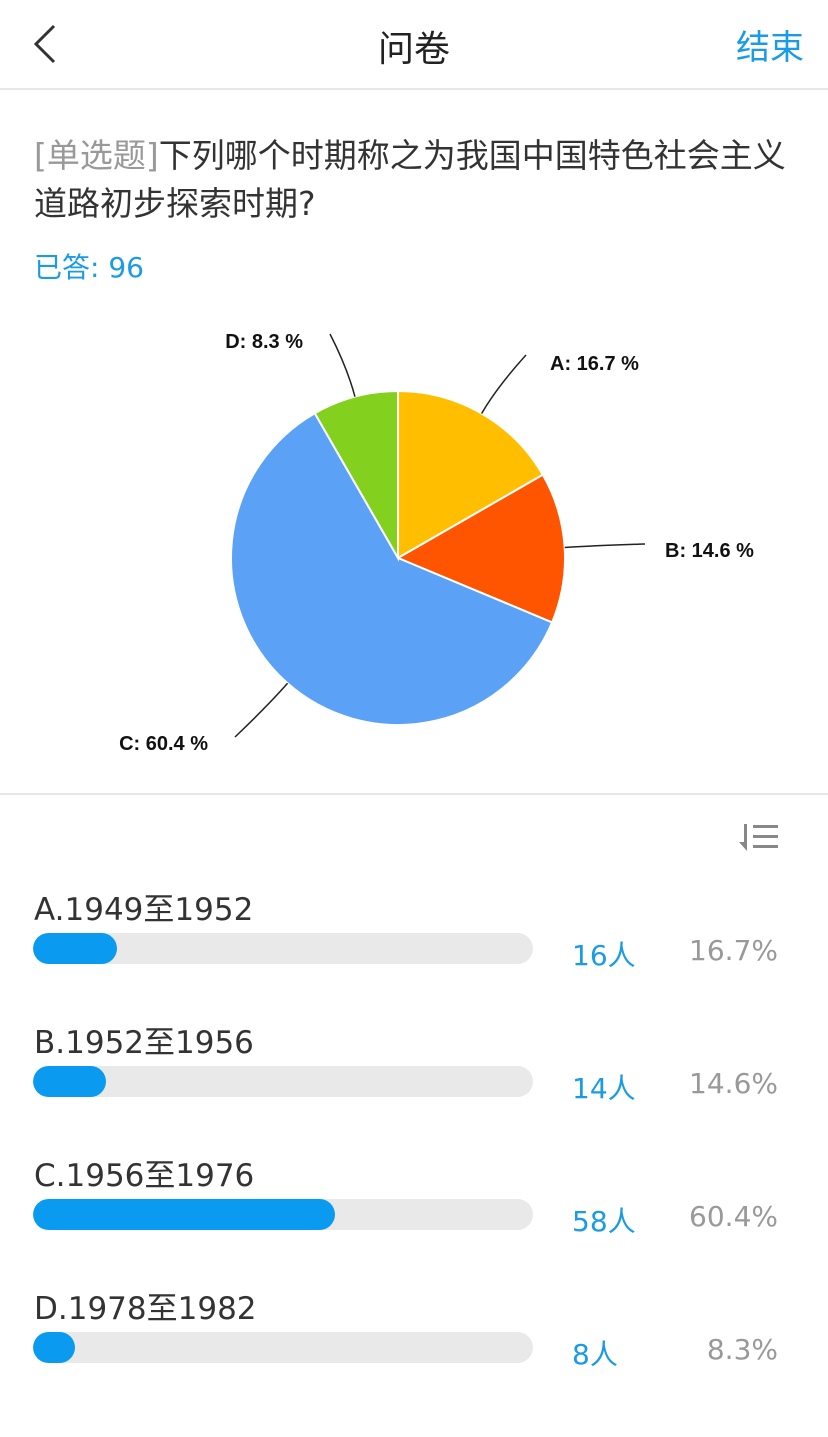 Image resolution: width=828 pixels, height=1437 pixels. I want to click on option-count: 16人, so click(604, 955).